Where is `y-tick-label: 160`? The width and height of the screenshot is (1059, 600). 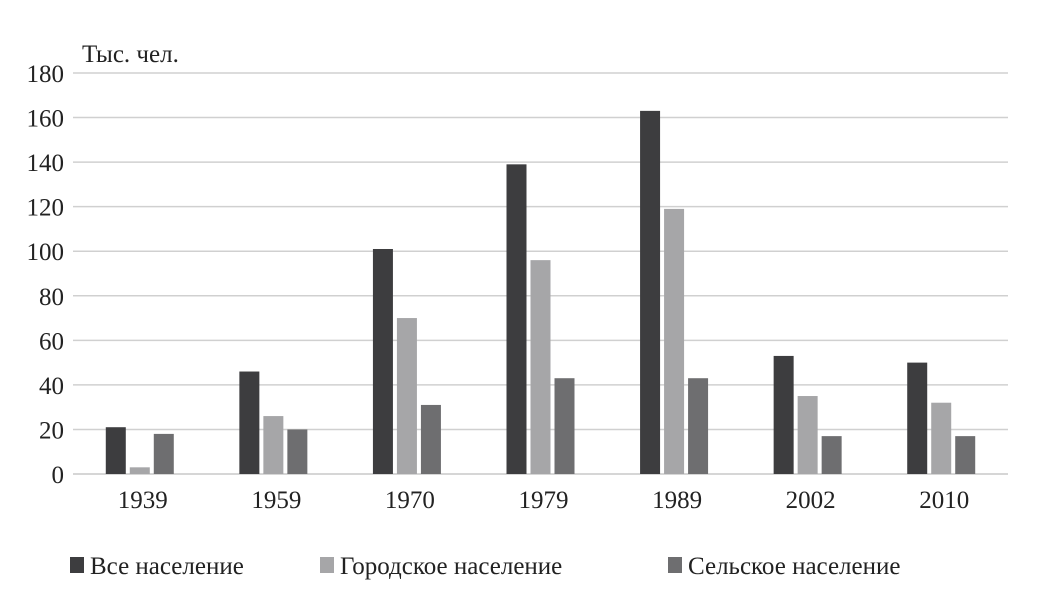 y-tick-label: 160 is located at coordinates (46, 119).